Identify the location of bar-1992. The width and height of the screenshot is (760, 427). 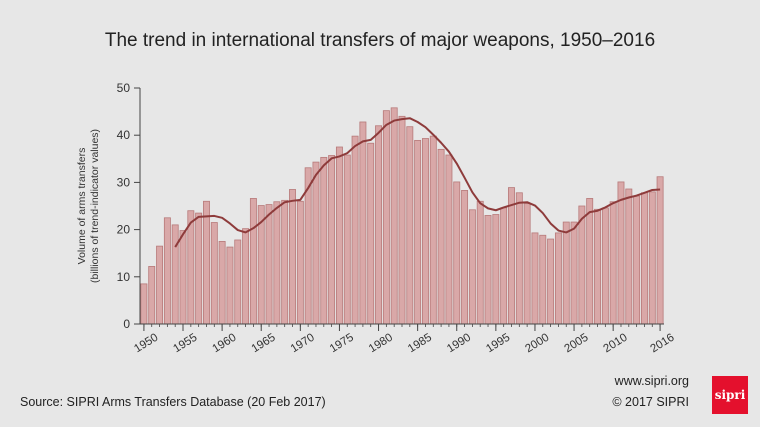
(472, 267).